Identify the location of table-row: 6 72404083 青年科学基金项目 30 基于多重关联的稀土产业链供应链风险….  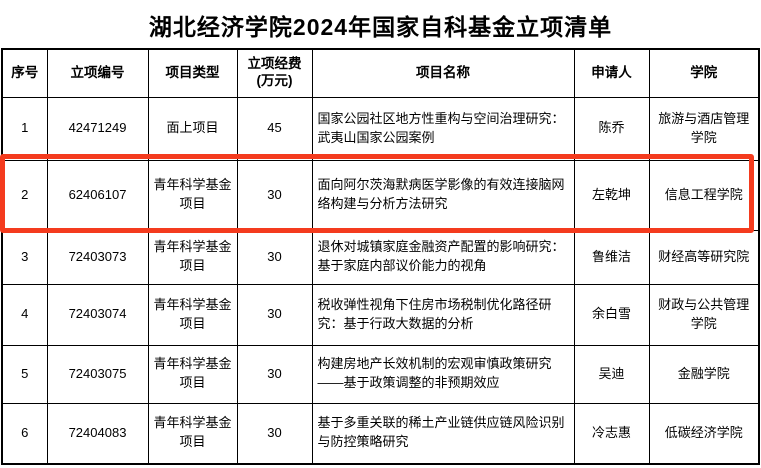
(380, 433).